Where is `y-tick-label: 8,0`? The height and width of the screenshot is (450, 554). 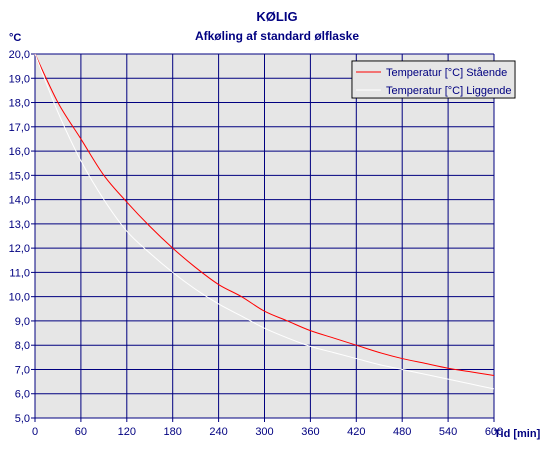
y-tick-label: 8,0 is located at coordinates (22, 346).